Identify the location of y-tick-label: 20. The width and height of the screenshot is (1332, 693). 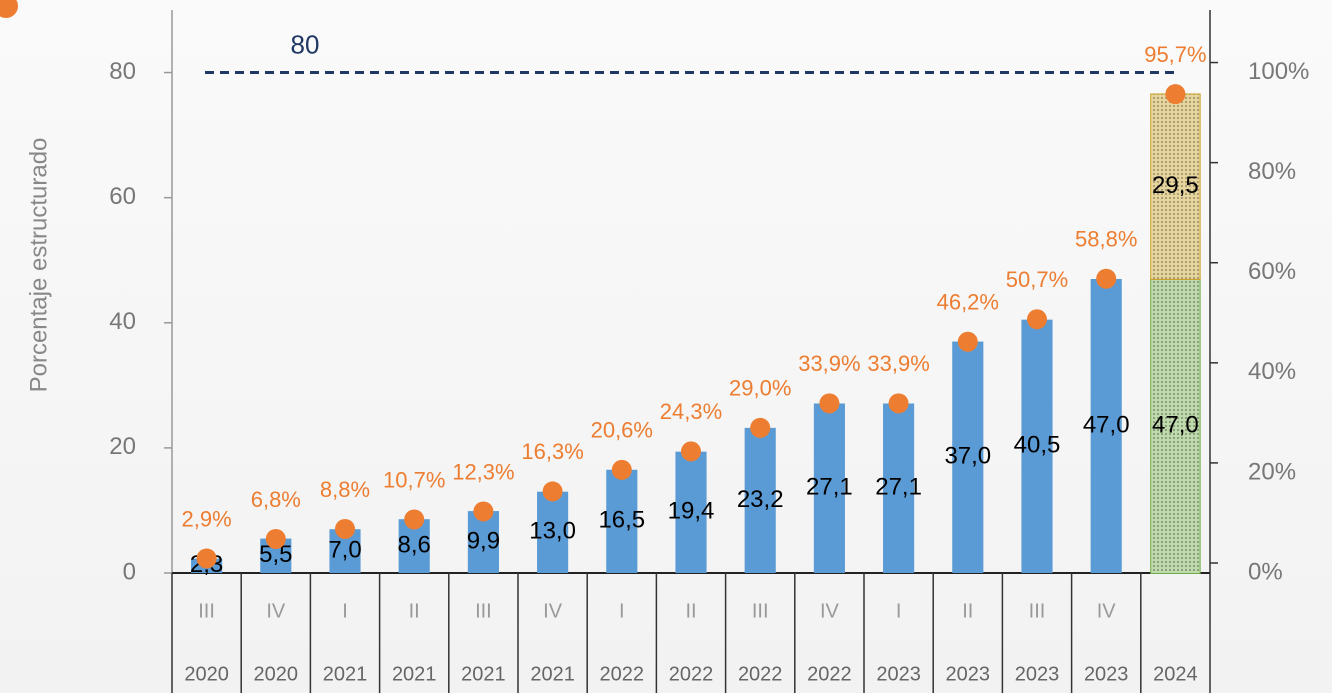
(122, 446).